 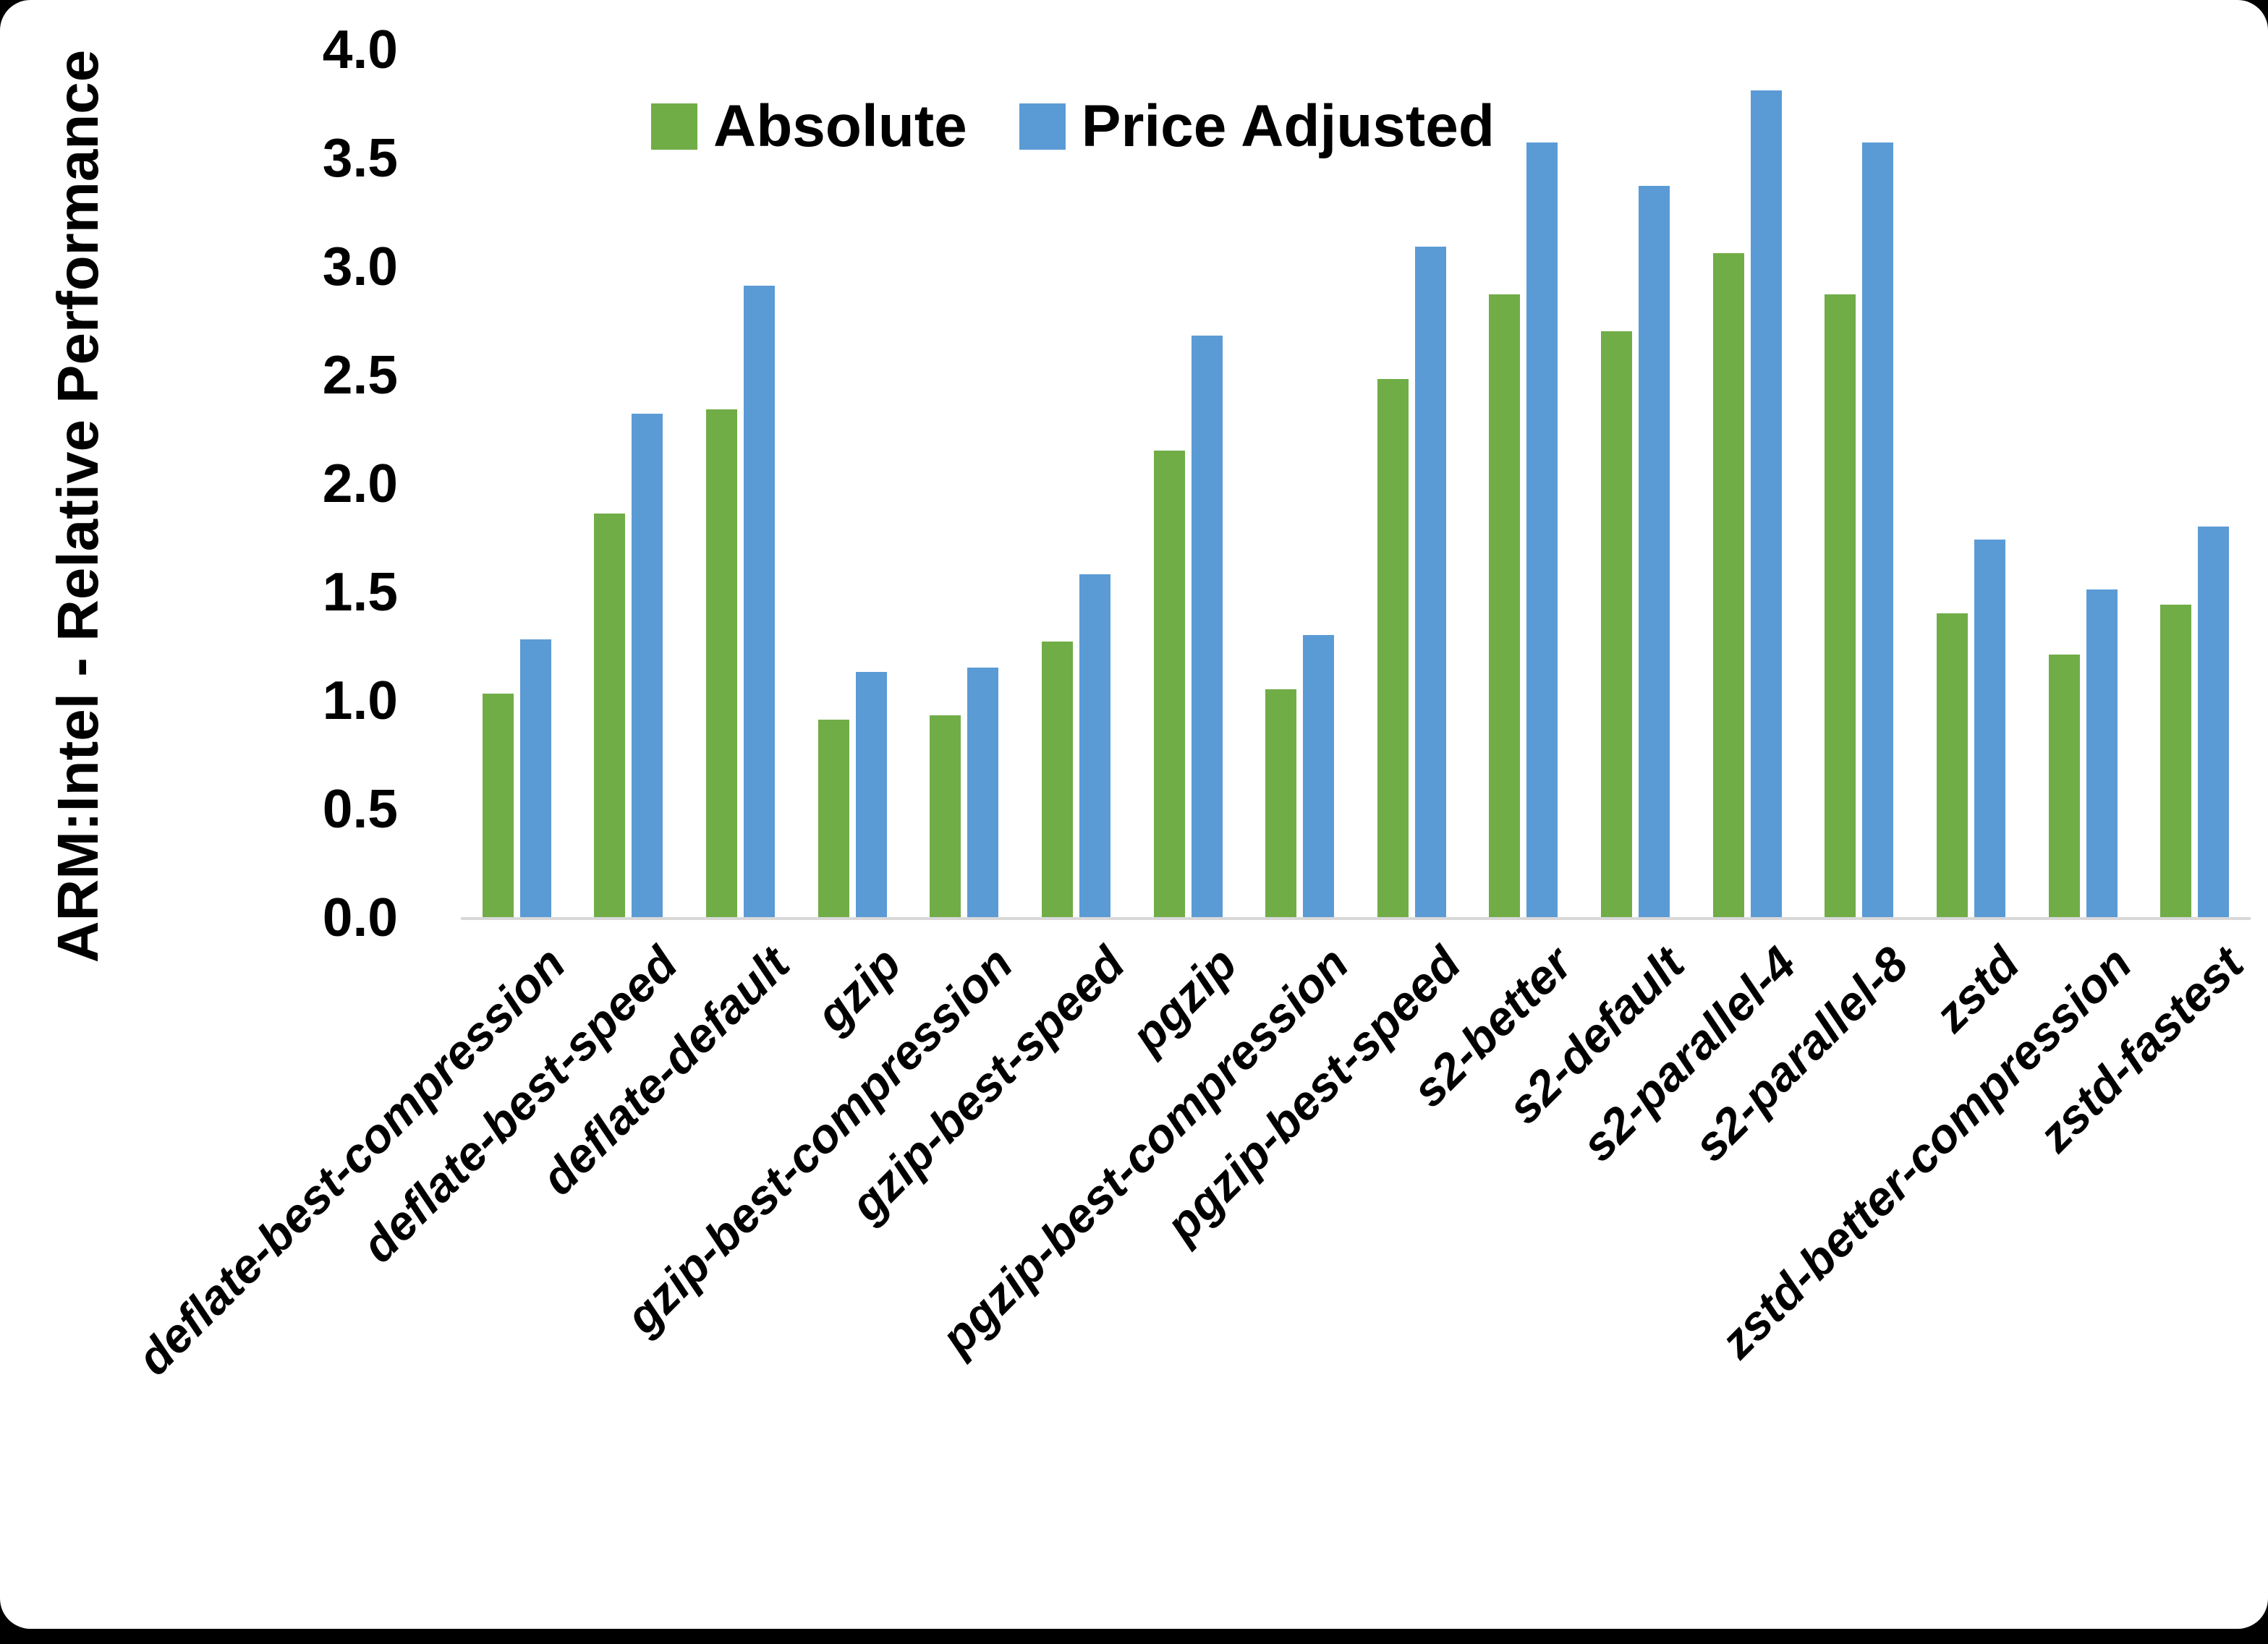 I want to click on x-axis-label: deflate-best-compression, so click(x=351, y=1160).